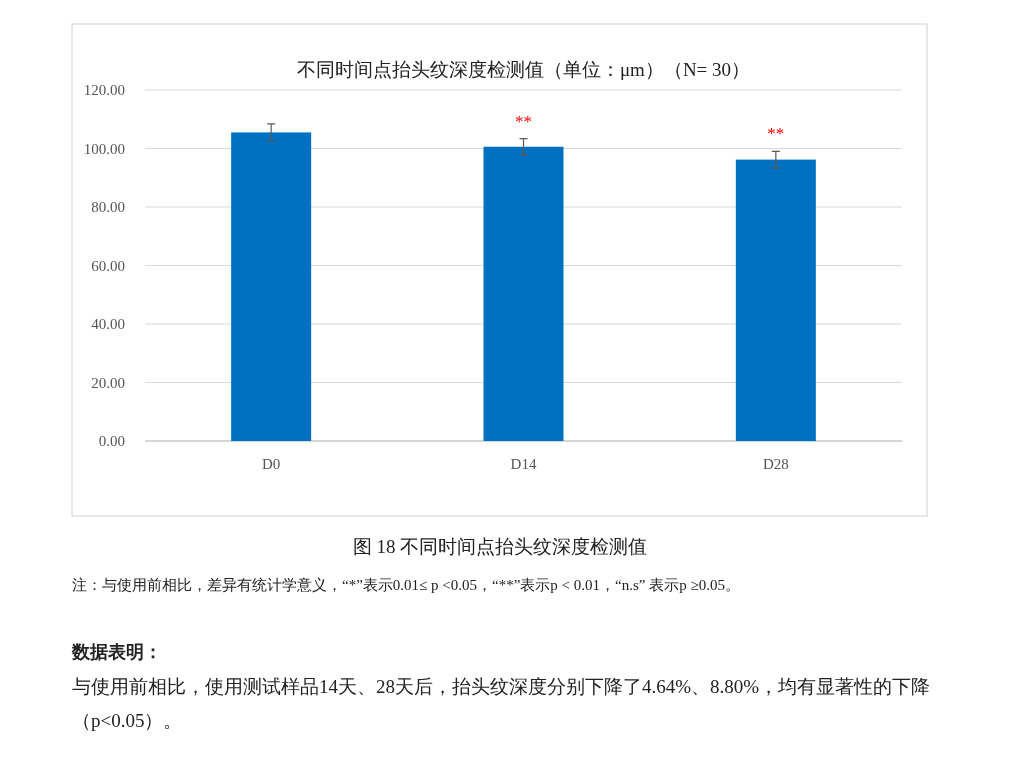 This screenshot has width=1014, height=778. I want to click on caption: 图 18 不同时间点抬头纹深度检测值, so click(500, 546).